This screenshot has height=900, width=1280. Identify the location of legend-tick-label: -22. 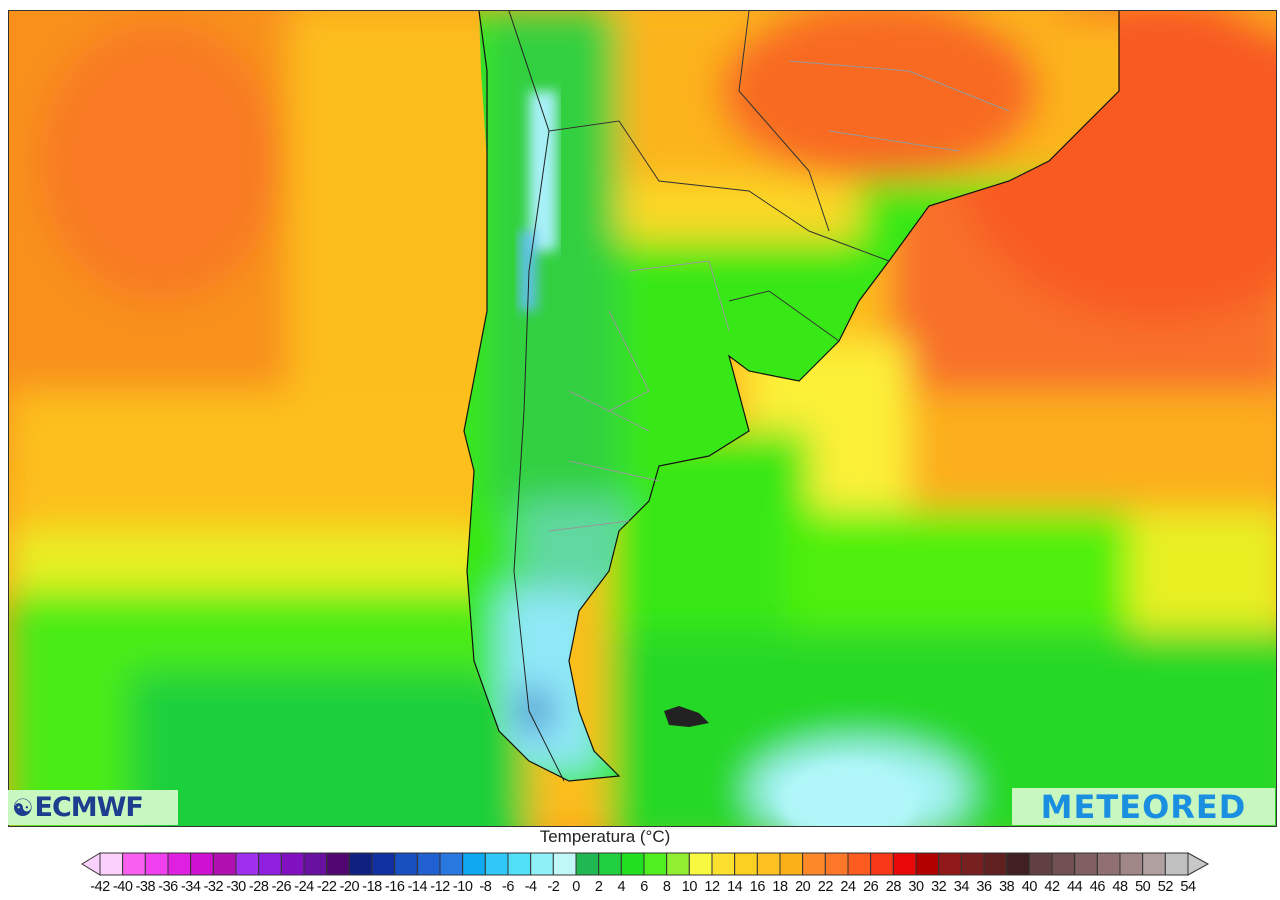
(326, 887).